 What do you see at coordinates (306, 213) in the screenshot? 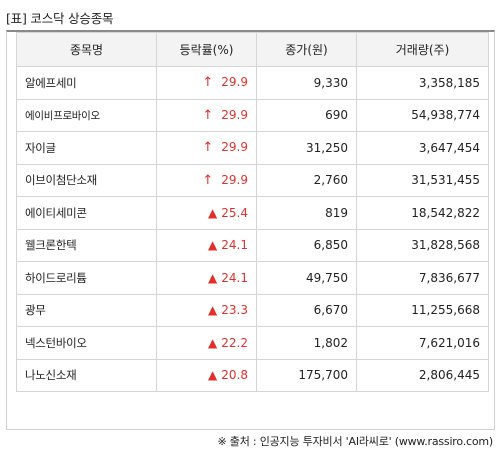
I see `close-price: 819` at bounding box center [306, 213].